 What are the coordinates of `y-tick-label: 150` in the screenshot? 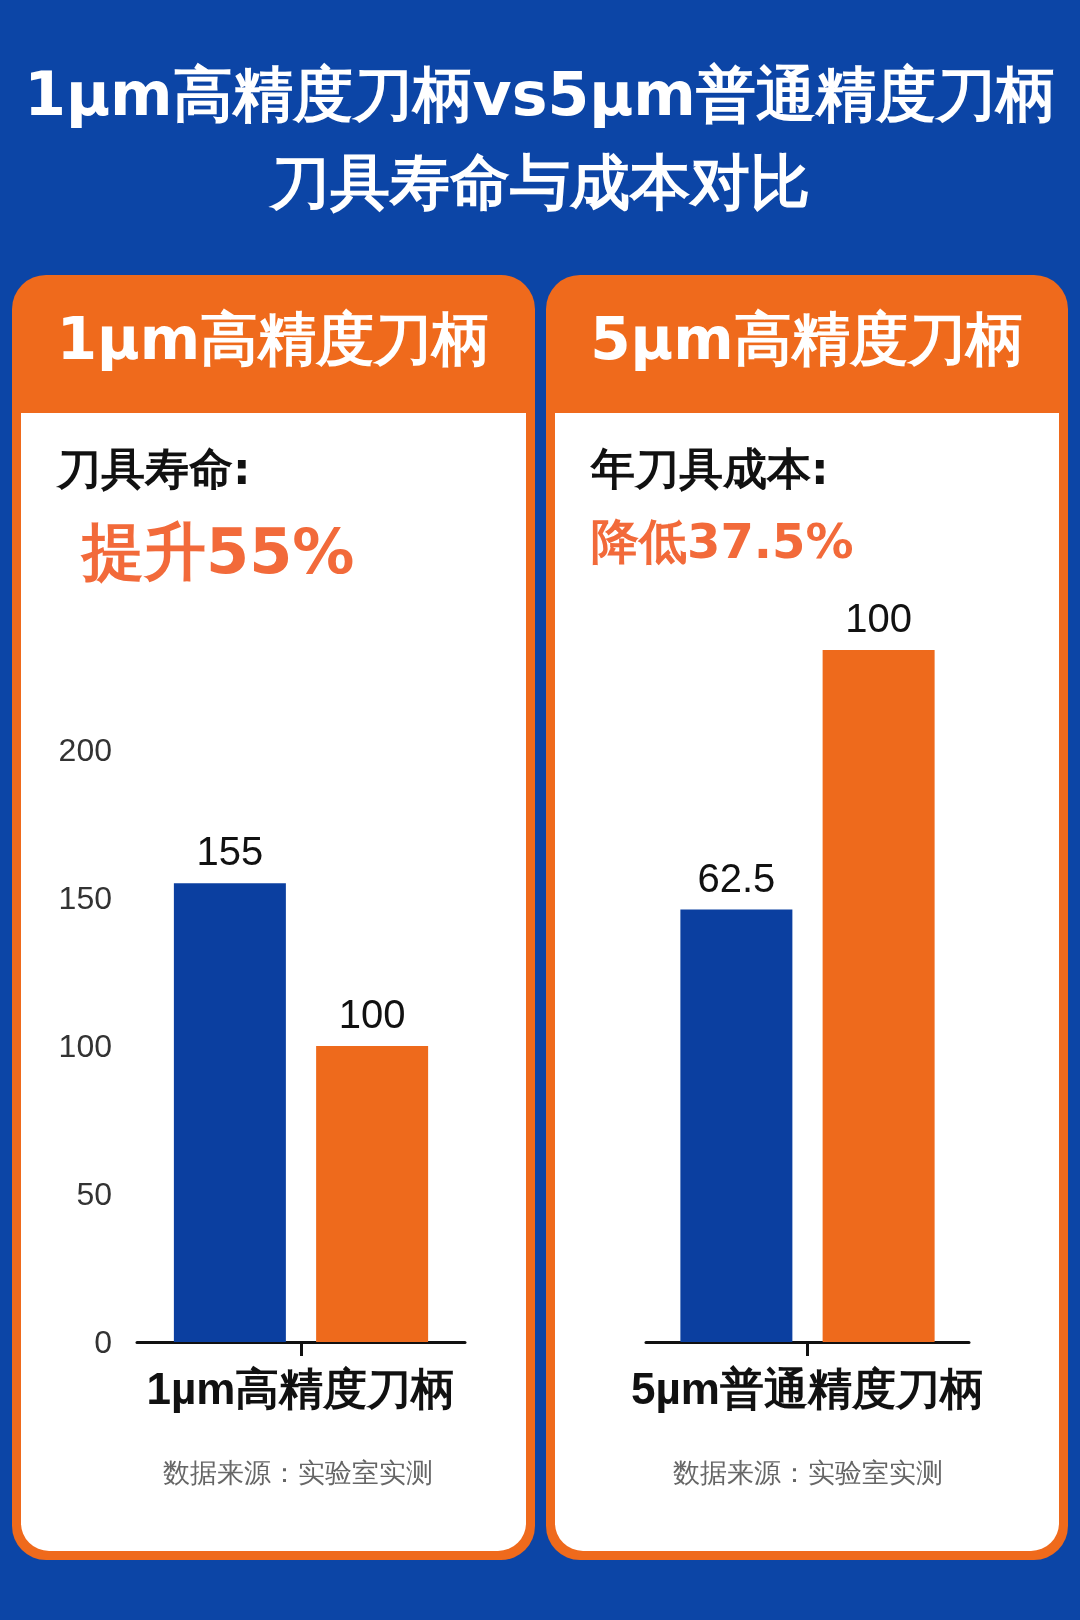 It's located at (85, 898).